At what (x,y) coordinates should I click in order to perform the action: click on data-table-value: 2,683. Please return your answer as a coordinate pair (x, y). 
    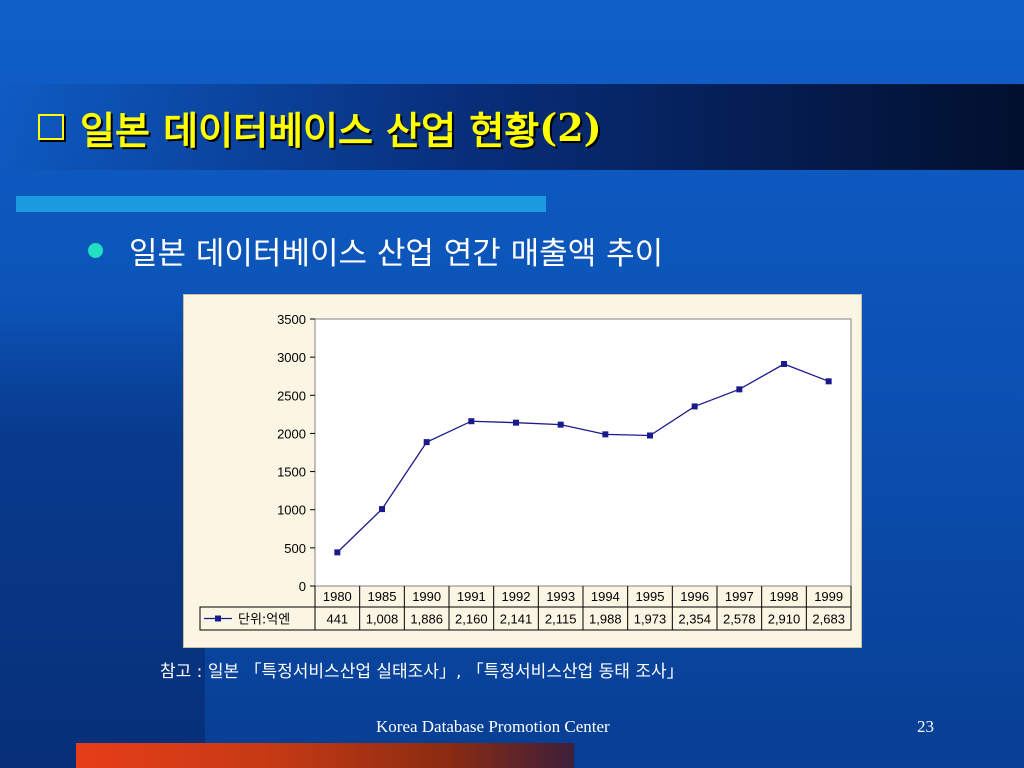
    Looking at the image, I should click on (828, 619).